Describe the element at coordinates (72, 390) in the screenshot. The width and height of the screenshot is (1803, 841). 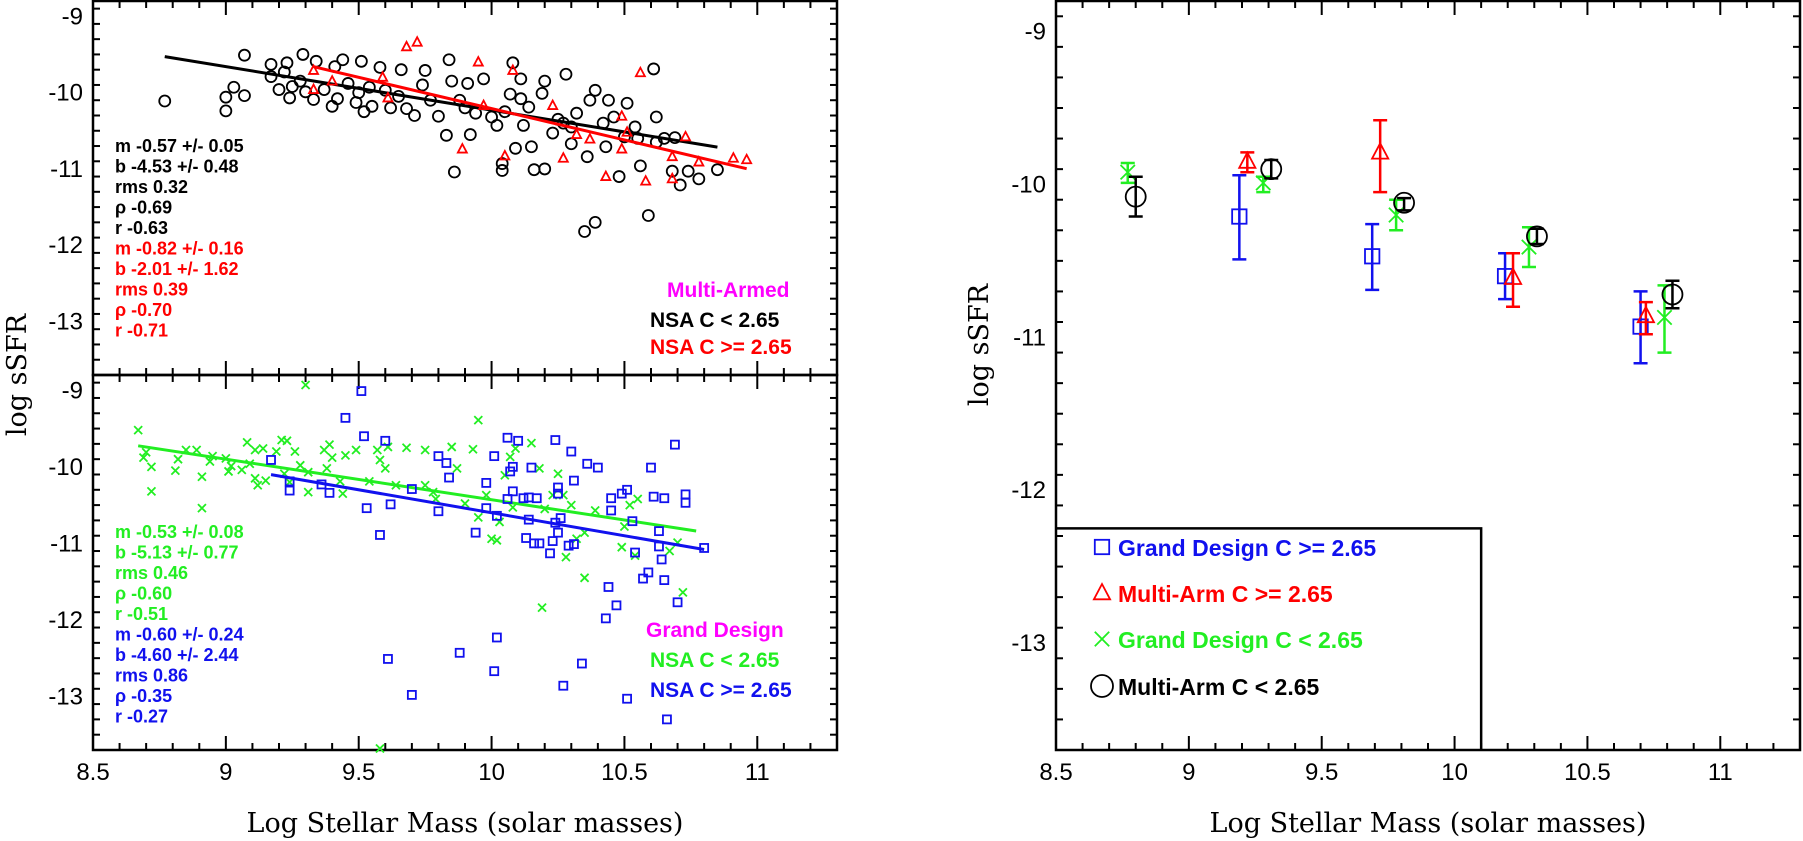
I see `y-tick-label: -9` at that location.